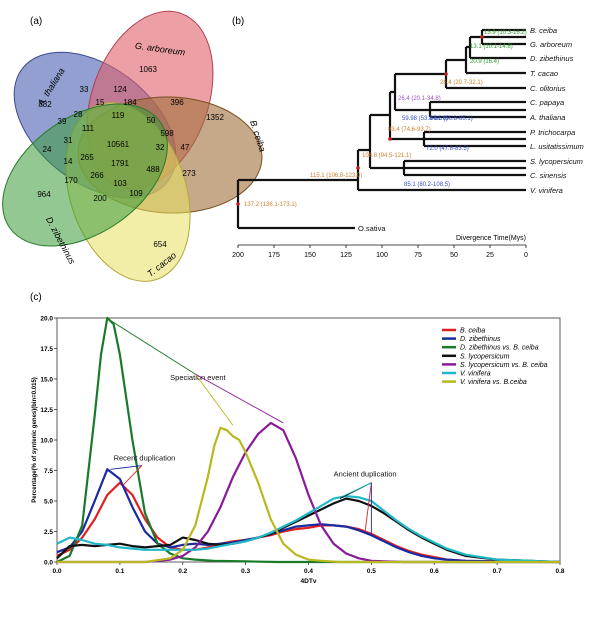 Image resolution: width=600 pixels, height=627 pixels. Describe the element at coordinates (309, 581) in the screenshot. I see `x-axis-label: 4DTv` at that location.